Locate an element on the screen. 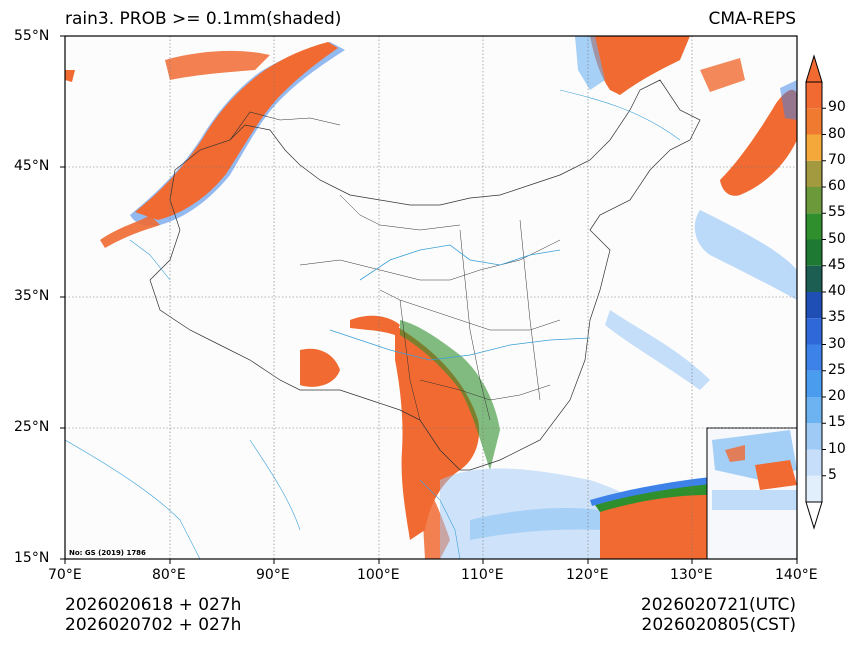 Image resolution: width=860 pixels, height=647 pixels. valid-time-block: 2026020721(UTC) 2026020805(CST) is located at coordinates (718, 615).